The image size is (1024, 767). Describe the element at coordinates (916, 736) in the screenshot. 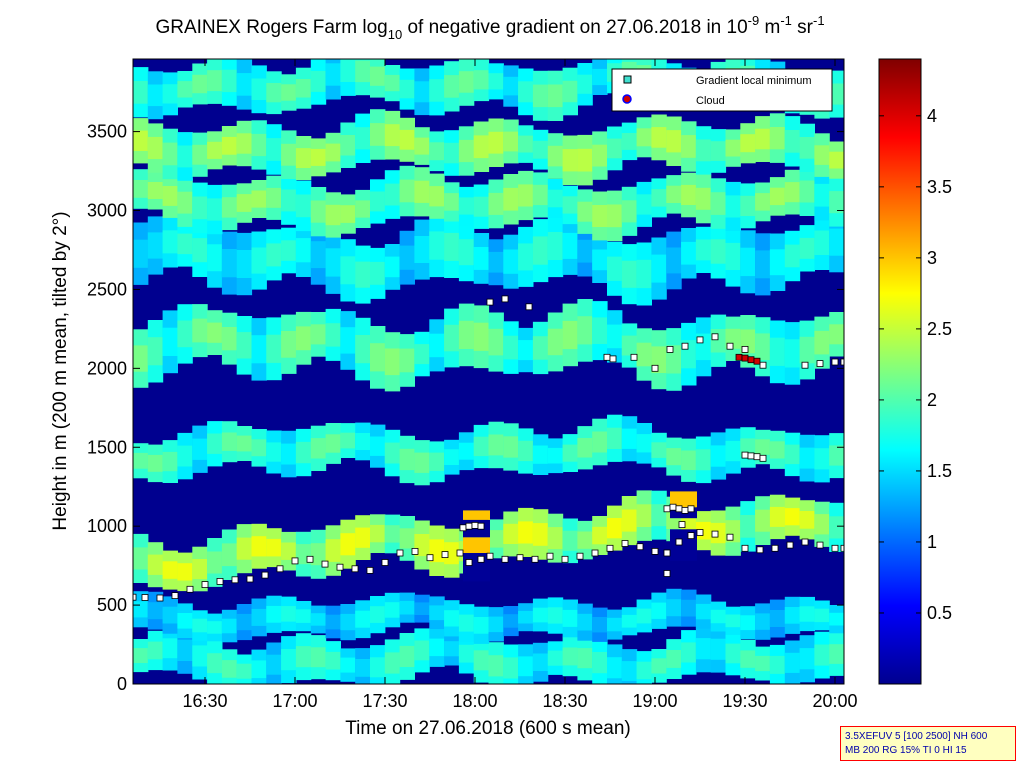

I see `info-line-1: 3.5XEFUV 5 [100 2500] NH 600` at that location.